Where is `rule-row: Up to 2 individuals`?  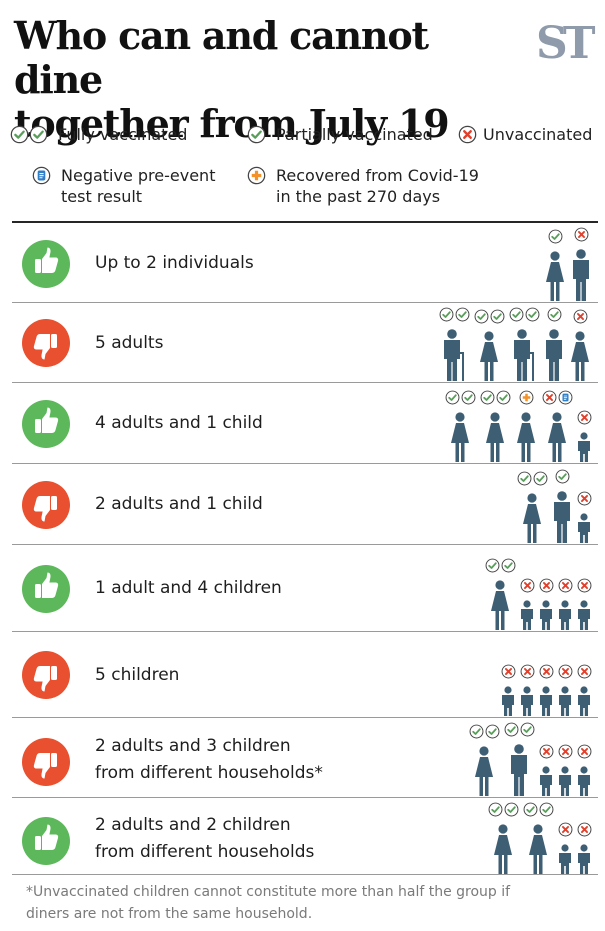 rule-row: Up to 2 individuals is located at coordinates (305, 263).